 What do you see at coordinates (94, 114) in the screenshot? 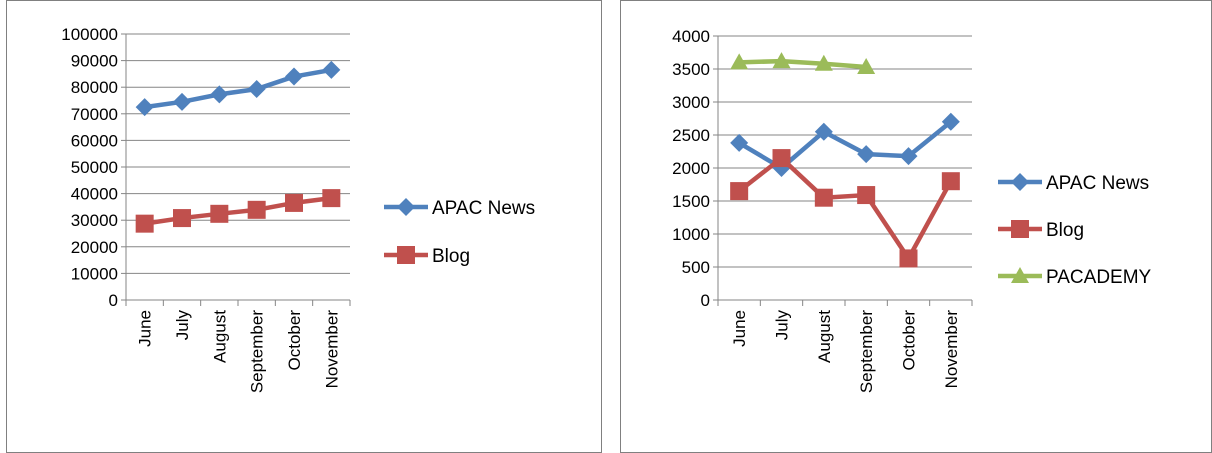
I see `y-tick-label: 70000` at bounding box center [94, 114].